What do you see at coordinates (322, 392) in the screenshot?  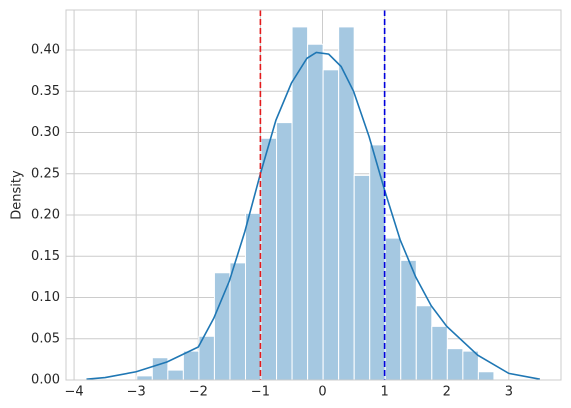 I see `x-tick-label: 0` at bounding box center [322, 392].